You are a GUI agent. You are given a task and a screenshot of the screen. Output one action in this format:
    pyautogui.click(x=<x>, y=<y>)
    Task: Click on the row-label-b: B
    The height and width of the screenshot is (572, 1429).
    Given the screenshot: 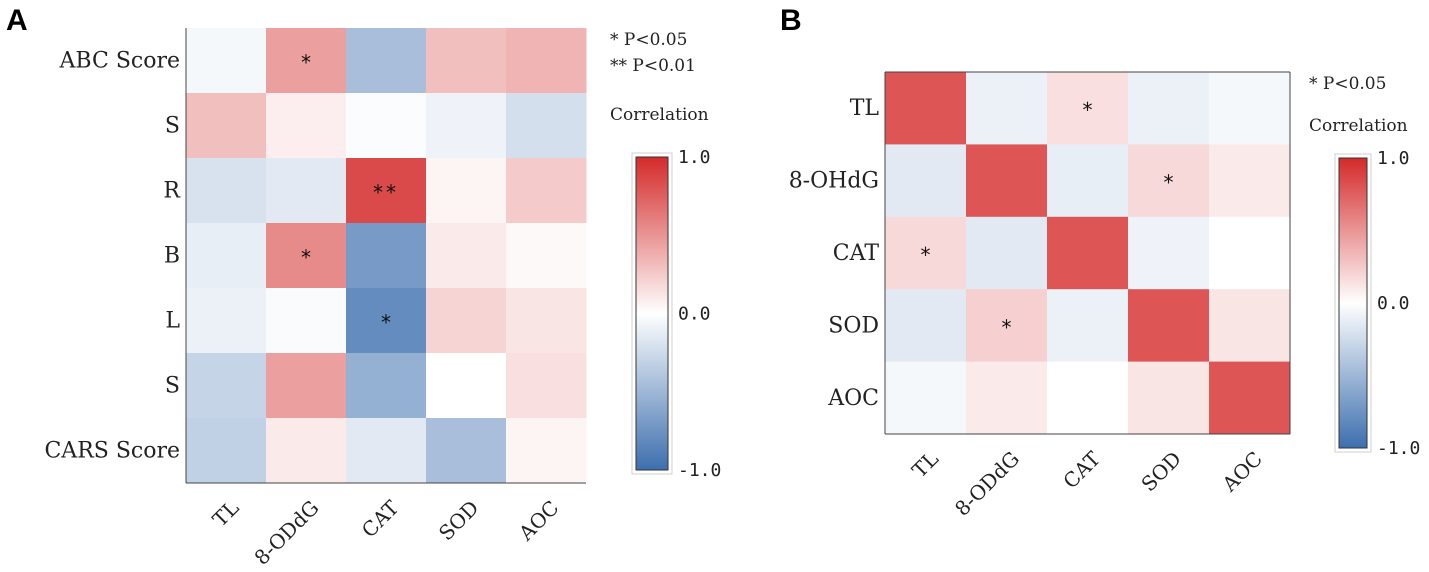 What is the action you would take?
    pyautogui.click(x=172, y=256)
    